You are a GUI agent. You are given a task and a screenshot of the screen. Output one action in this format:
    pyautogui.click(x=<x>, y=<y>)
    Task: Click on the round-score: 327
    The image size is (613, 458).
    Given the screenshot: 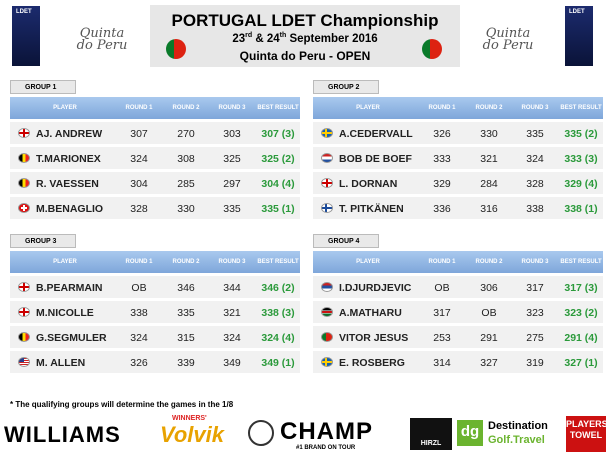 What is the action you would take?
    pyautogui.click(x=489, y=363)
    